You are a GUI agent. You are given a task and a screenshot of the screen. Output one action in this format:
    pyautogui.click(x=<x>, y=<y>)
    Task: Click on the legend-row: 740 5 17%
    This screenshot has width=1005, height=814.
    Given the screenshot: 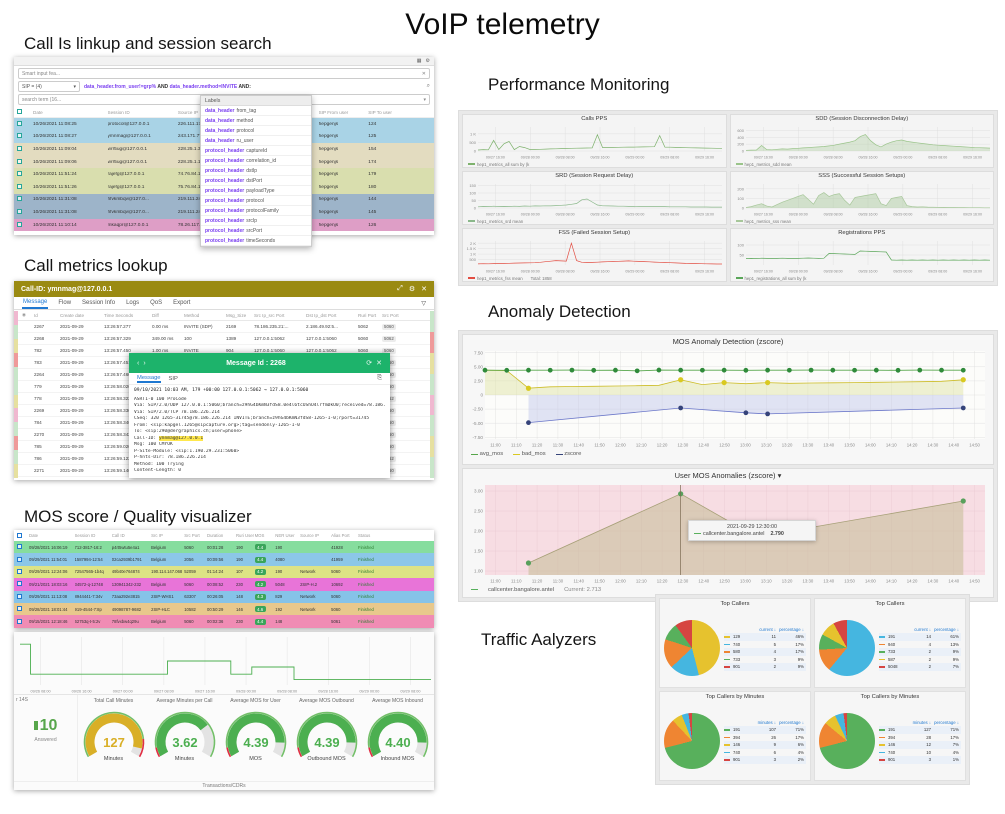 What is the action you would take?
    pyautogui.click(x=765, y=645)
    